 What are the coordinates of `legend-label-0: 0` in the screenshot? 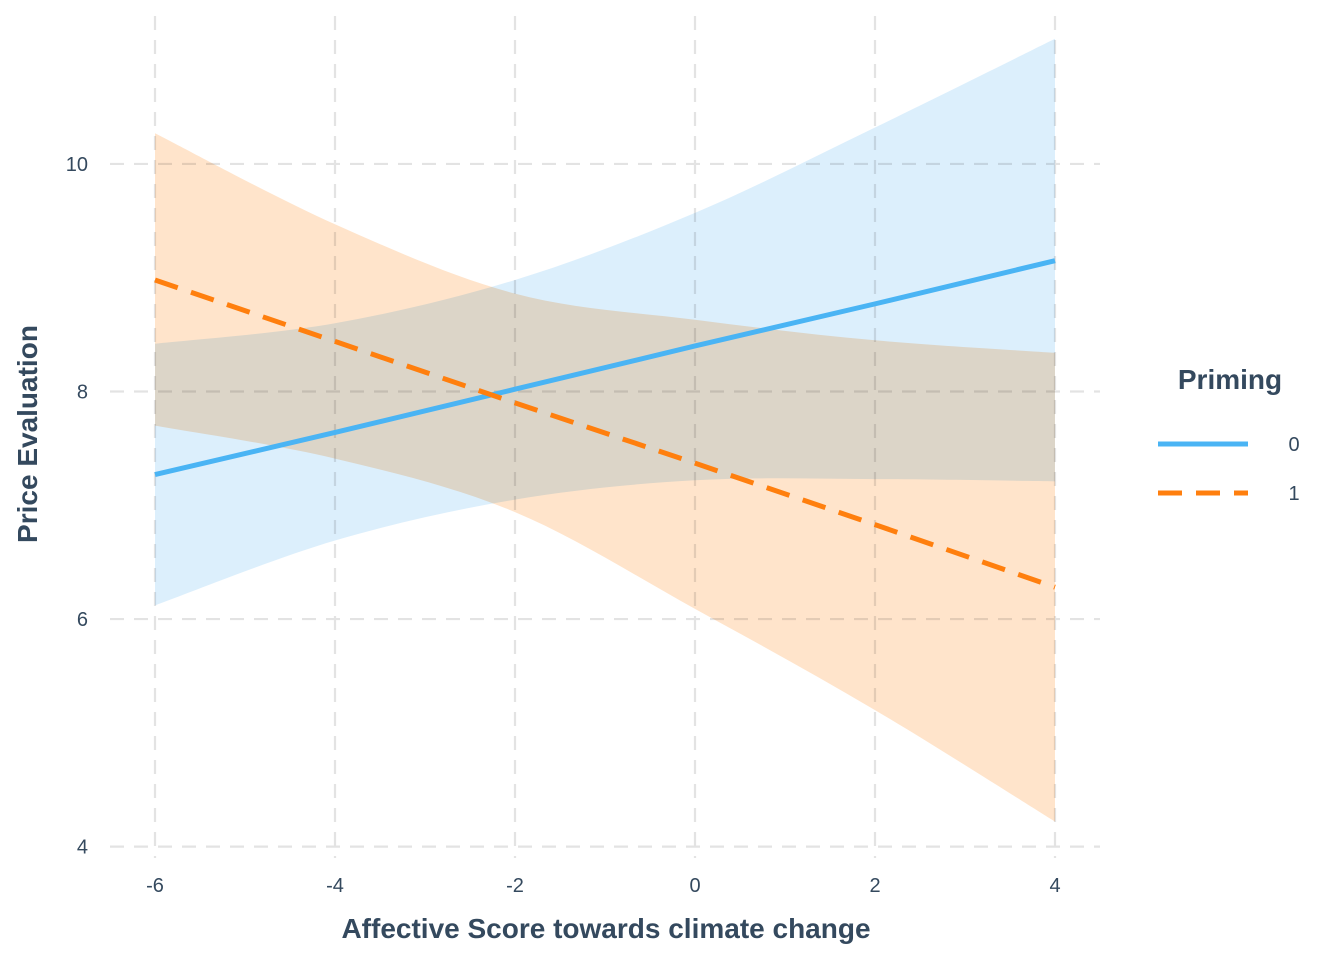 It's located at (1293, 445).